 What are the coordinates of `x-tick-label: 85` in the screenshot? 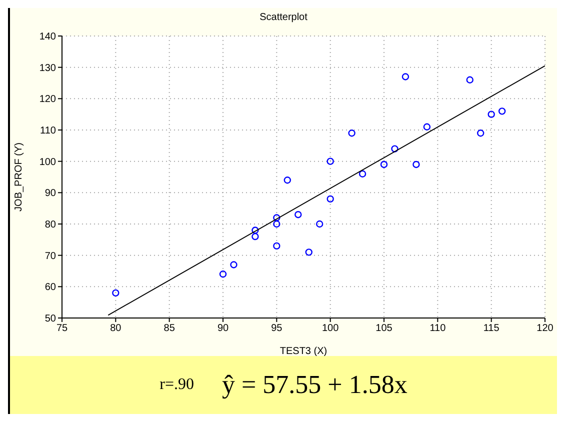 It's located at (170, 328).